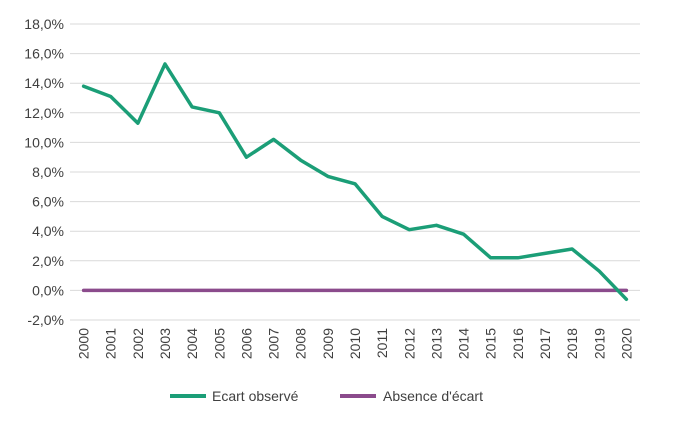 The width and height of the screenshot is (700, 438). I want to click on x-tick-label: 2020, so click(626, 343).